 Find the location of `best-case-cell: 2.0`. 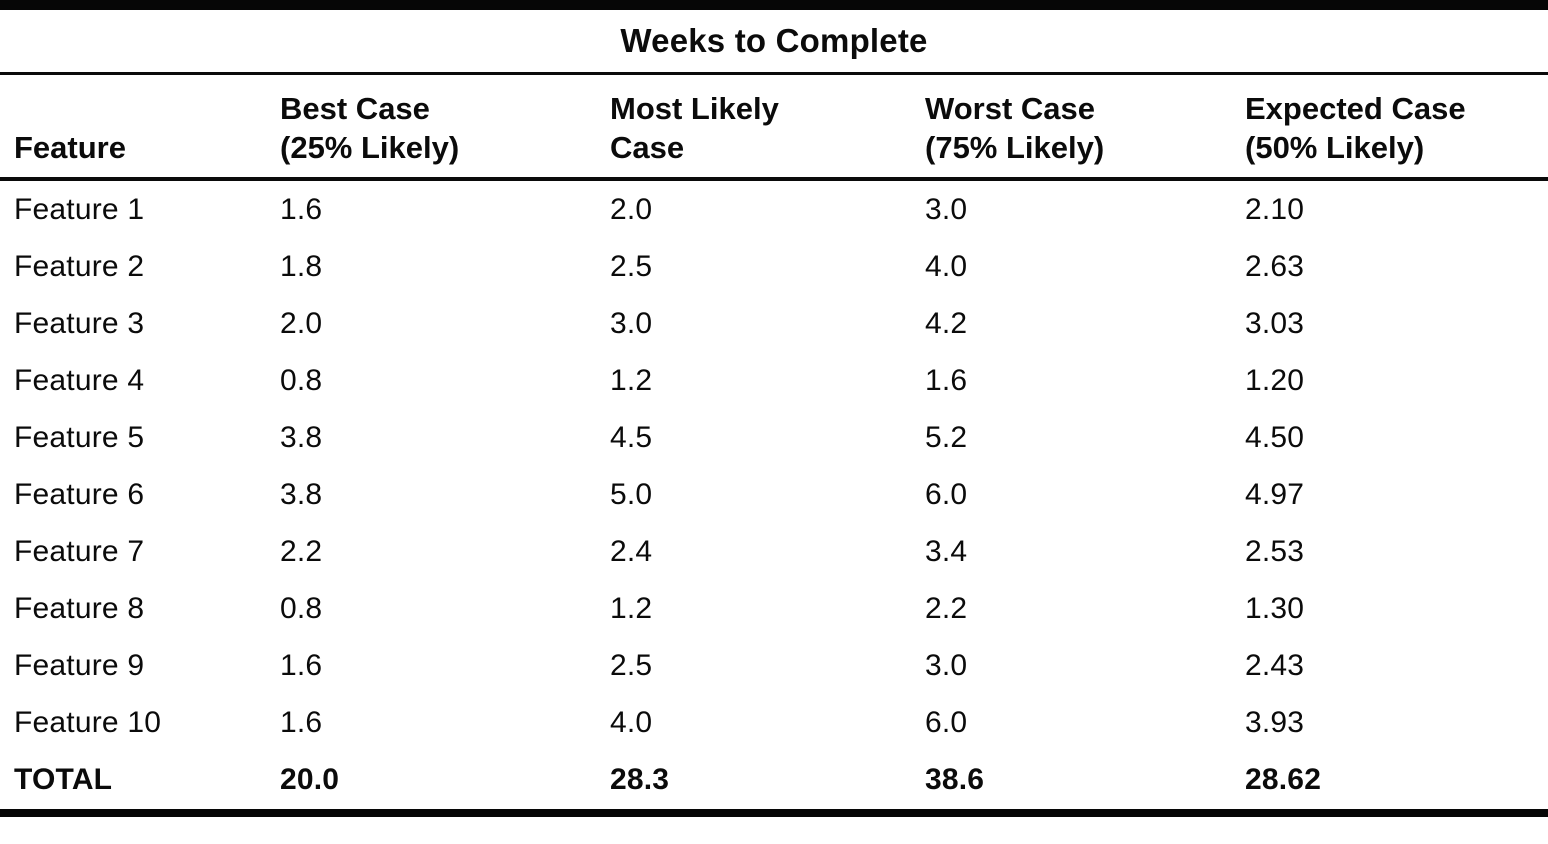

best-case-cell: 2.0 is located at coordinates (301, 323).